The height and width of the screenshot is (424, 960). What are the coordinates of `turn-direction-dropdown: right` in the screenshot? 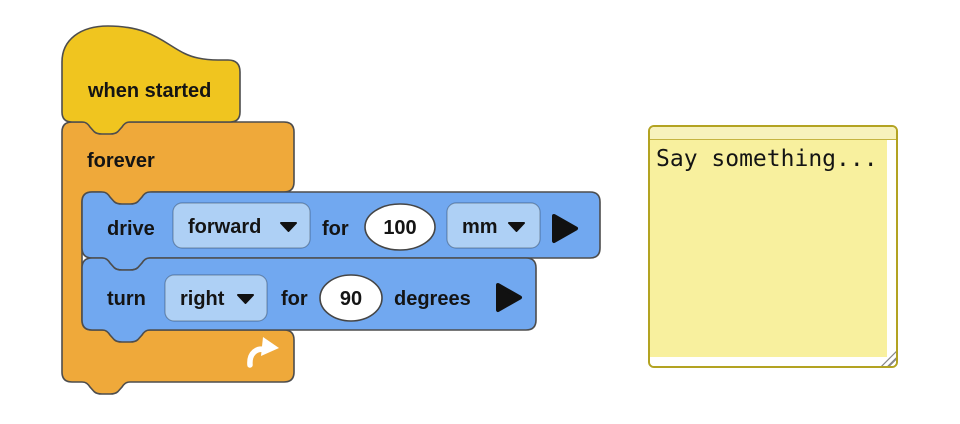 It's located at (216, 298).